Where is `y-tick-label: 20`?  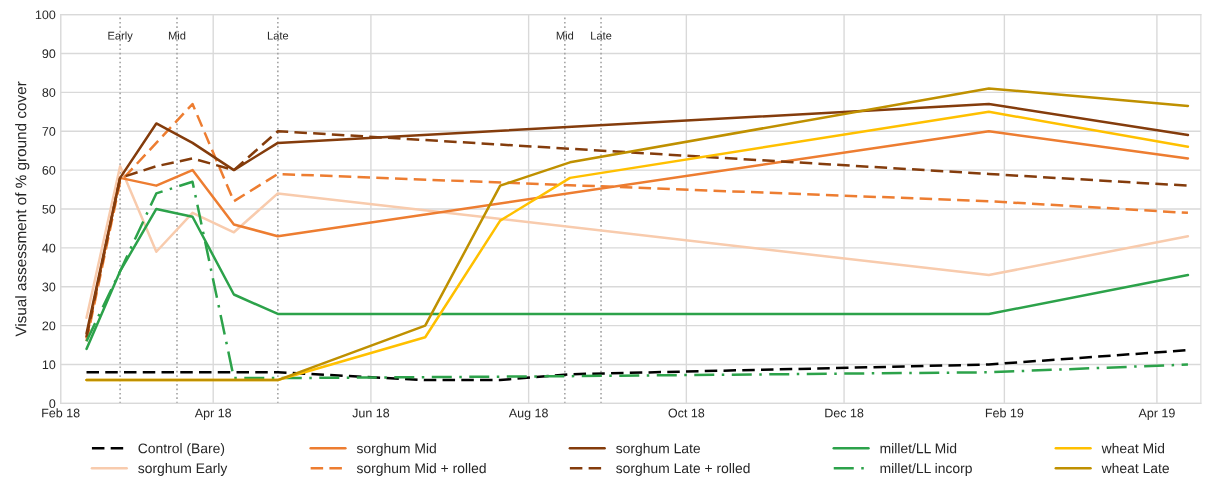
y-tick-label: 20 is located at coordinates (49, 326).